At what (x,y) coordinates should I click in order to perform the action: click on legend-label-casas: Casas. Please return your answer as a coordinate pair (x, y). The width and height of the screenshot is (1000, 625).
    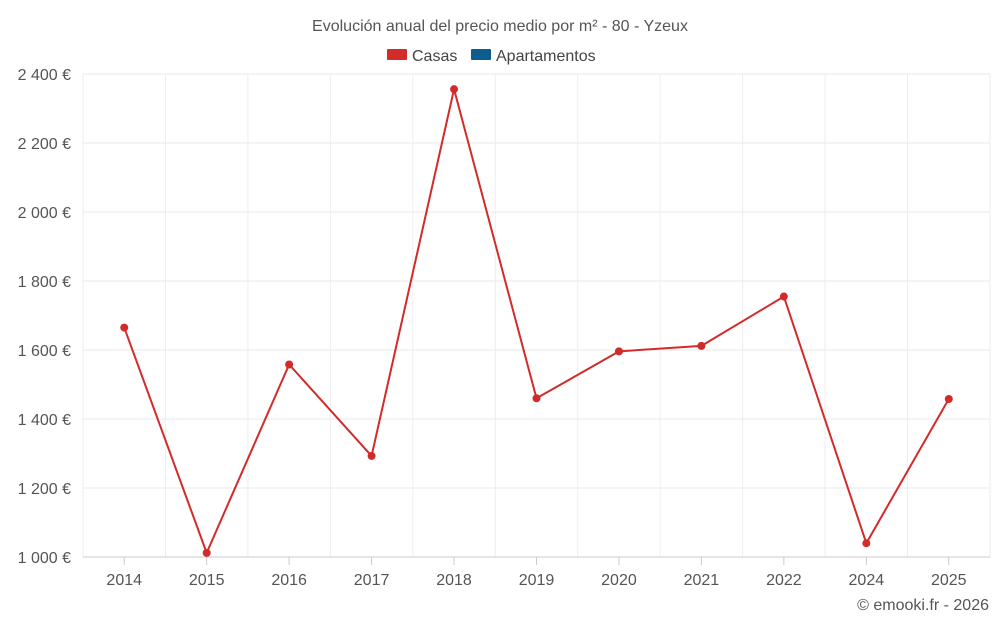
    Looking at the image, I should click on (434, 56).